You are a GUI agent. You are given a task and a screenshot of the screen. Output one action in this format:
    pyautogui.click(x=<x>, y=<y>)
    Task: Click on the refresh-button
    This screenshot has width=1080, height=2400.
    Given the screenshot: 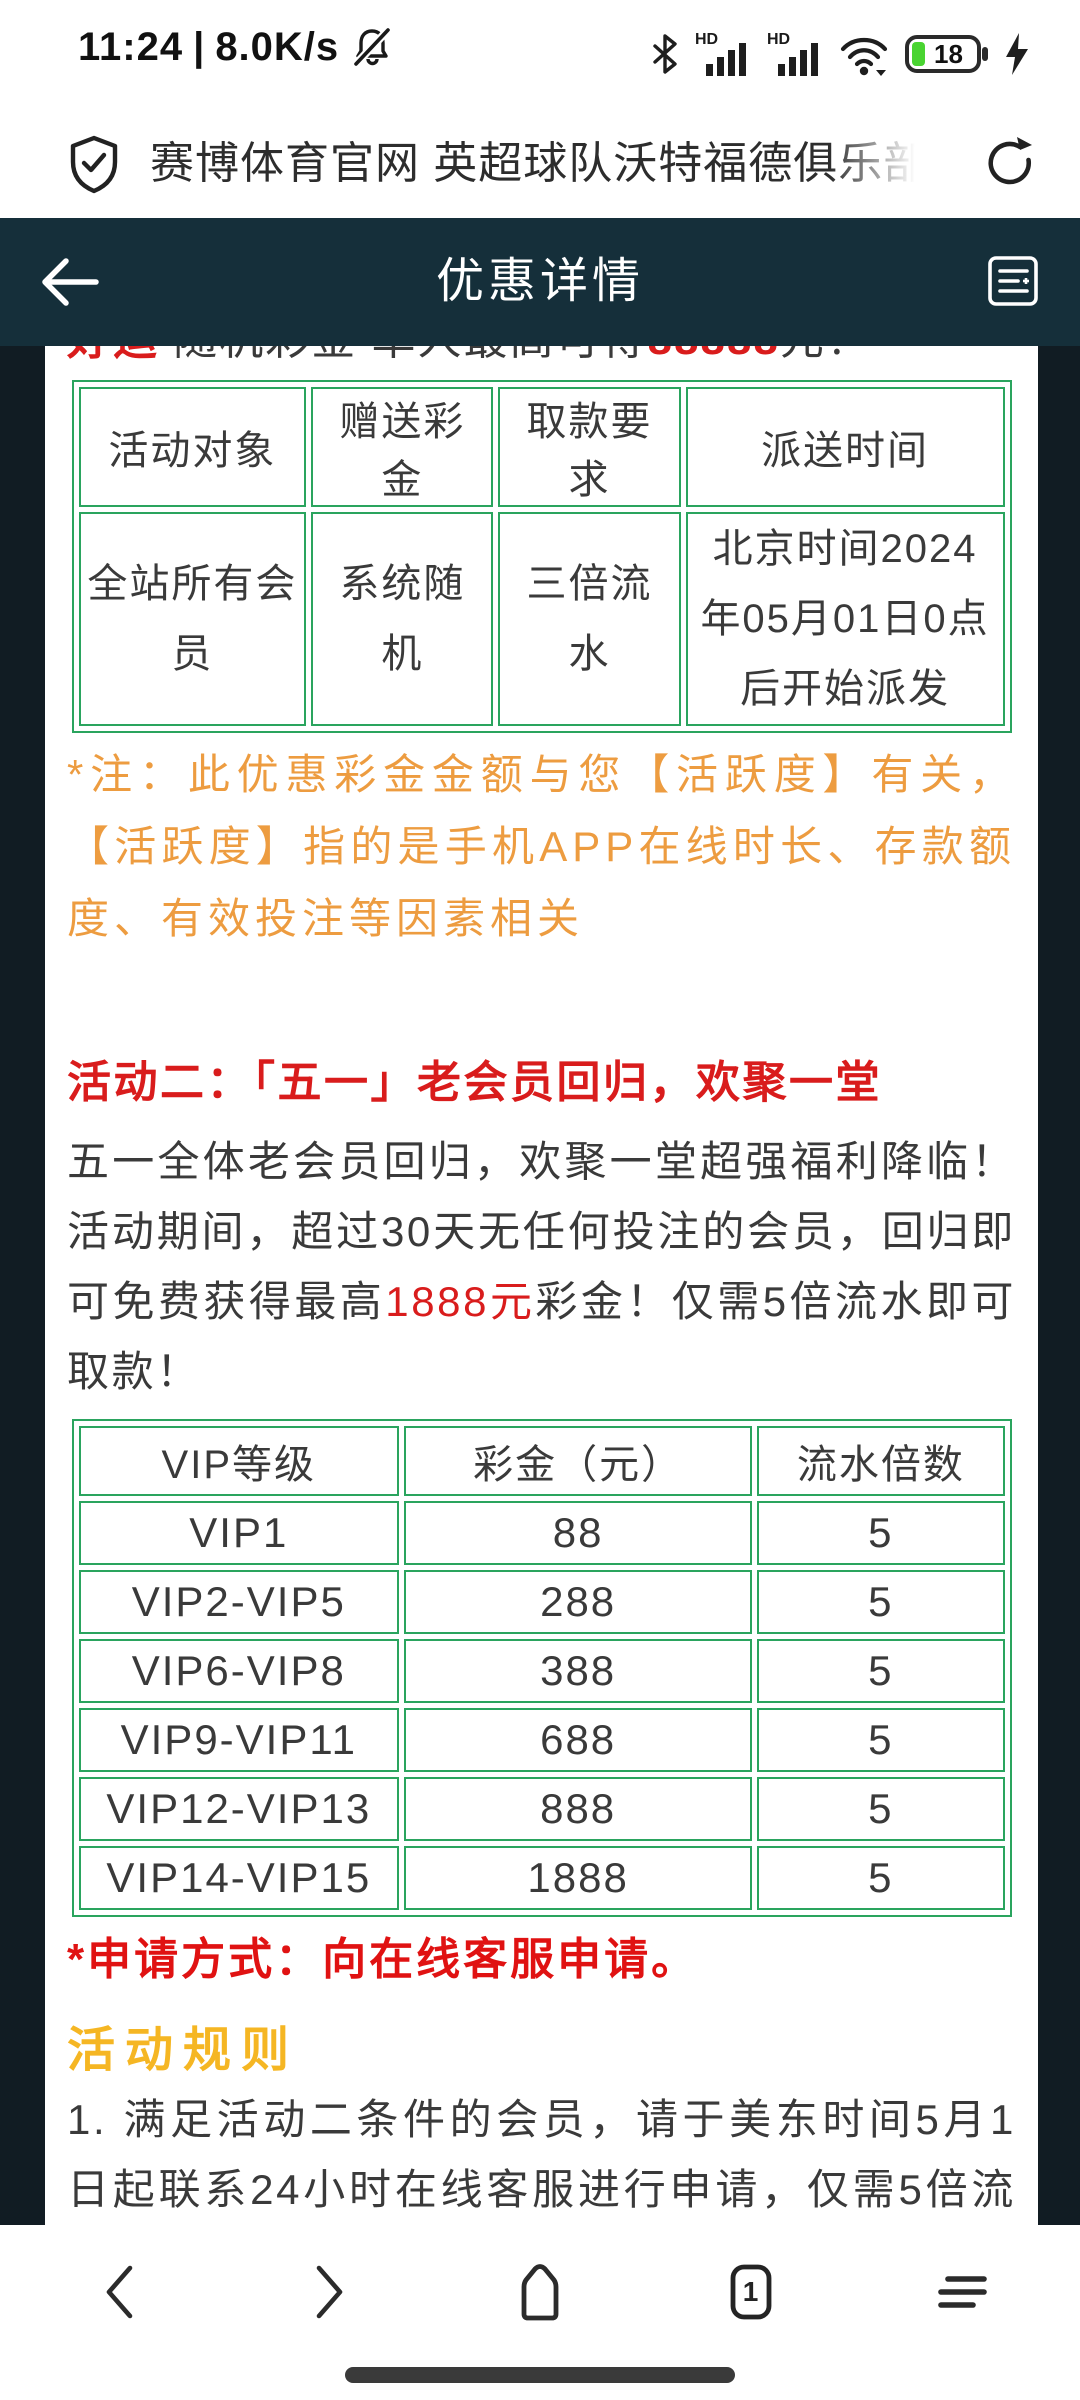 What is the action you would take?
    pyautogui.click(x=1010, y=164)
    